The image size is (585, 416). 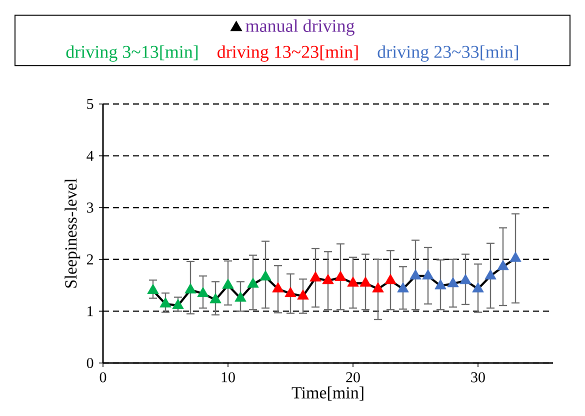 I want to click on x-tick-label: 10, so click(x=228, y=377).